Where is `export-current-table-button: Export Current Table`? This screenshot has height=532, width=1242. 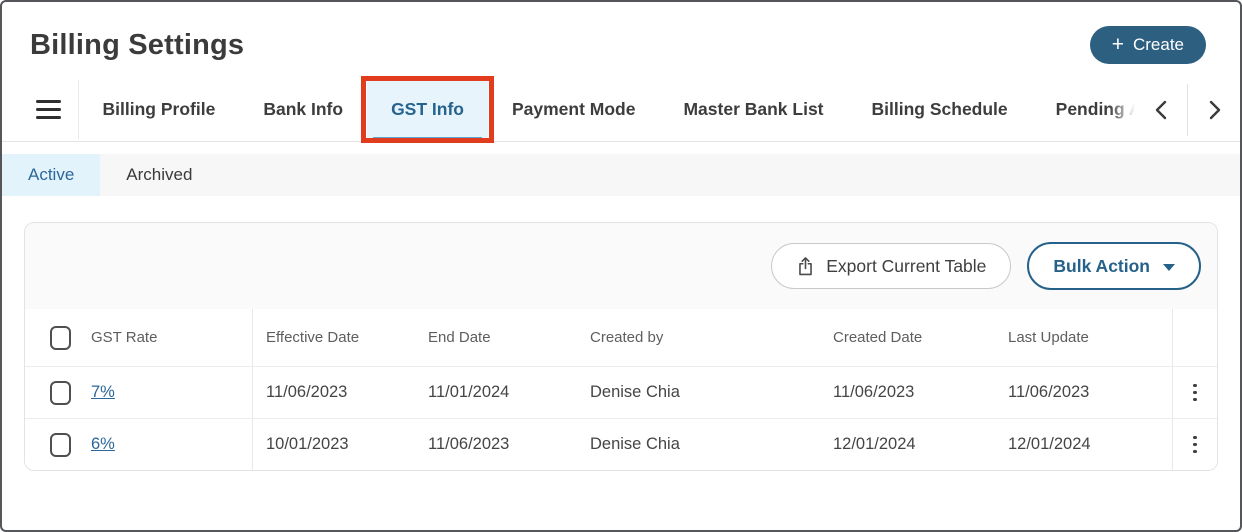 export-current-table-button: Export Current Table is located at coordinates (891, 266).